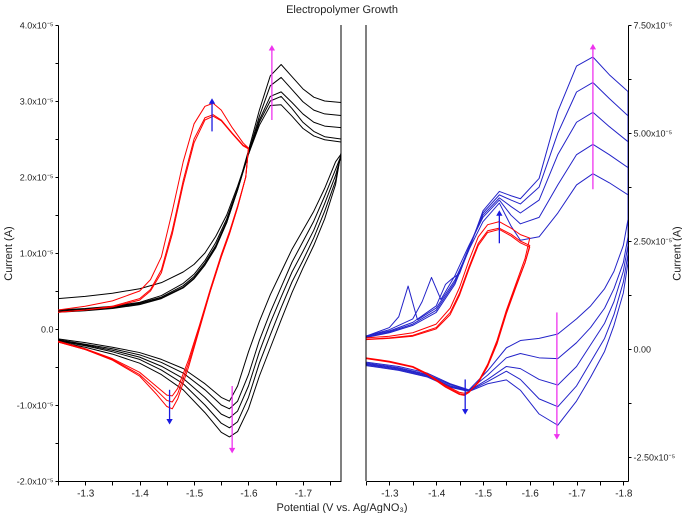 The height and width of the screenshot is (514, 694). I want to click on y-tick-label: 4.0x10⁻⁵, so click(37, 25).